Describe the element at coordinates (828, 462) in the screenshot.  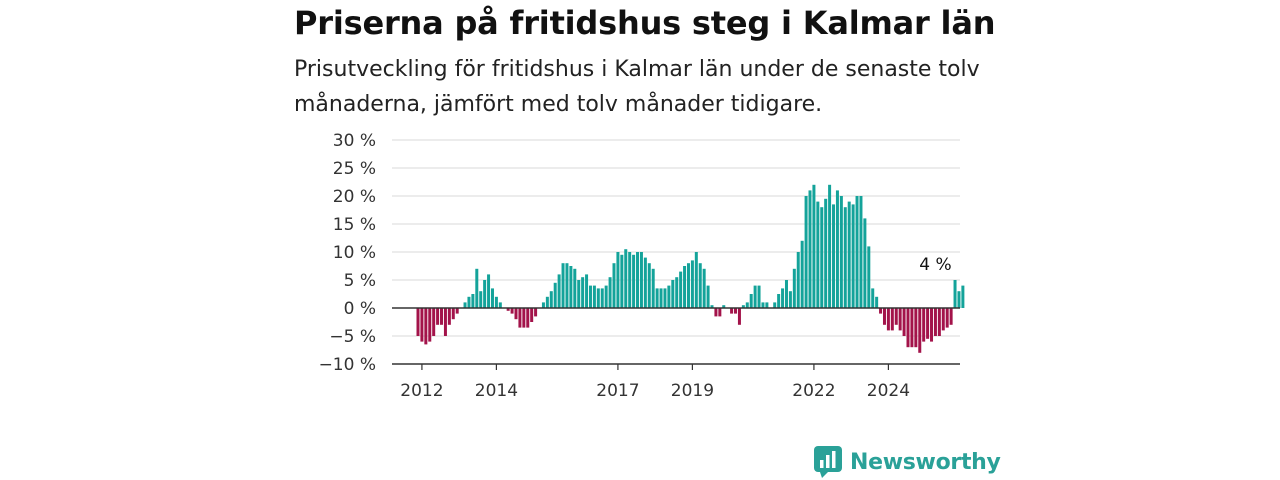
I see `newsworthy-logo-icon` at that location.